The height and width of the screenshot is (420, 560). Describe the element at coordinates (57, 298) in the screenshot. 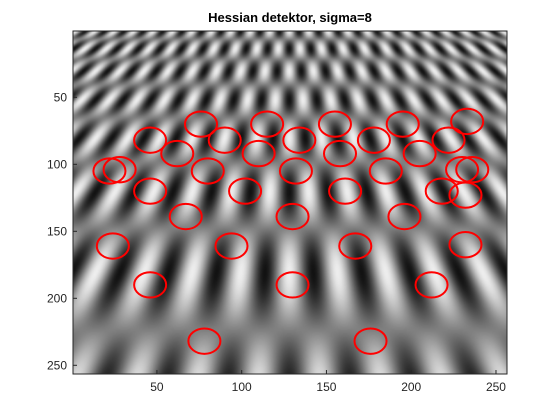

I see `y-tick-label: 200` at that location.